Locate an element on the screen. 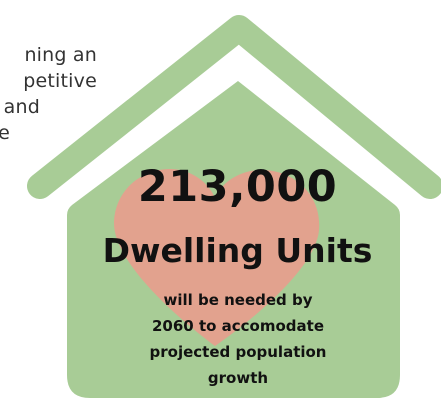 Image resolution: width=441 pixels, height=409 pixels. background-text-line: and is located at coordinates (21, 107).